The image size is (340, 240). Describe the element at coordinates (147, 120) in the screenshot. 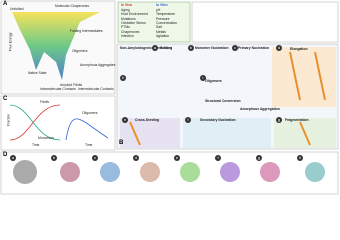

I see `step-label: Cross-Seeding` at that location.